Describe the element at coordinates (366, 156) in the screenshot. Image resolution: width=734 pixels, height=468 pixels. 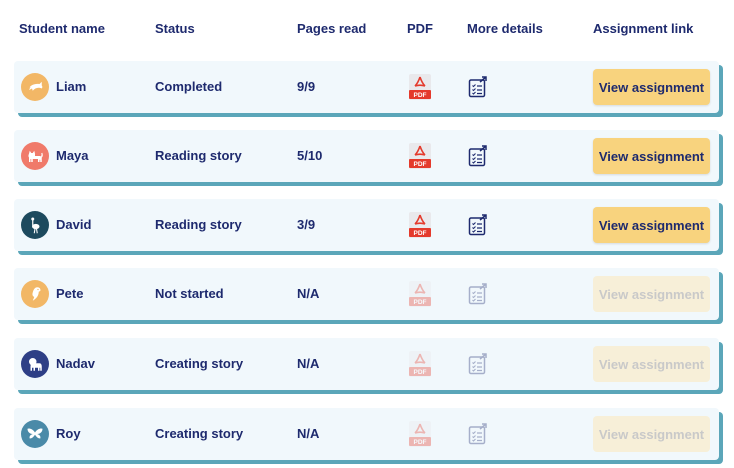
I see `table-row: Maya Reading story 5/10 PDF View assignment` at that location.